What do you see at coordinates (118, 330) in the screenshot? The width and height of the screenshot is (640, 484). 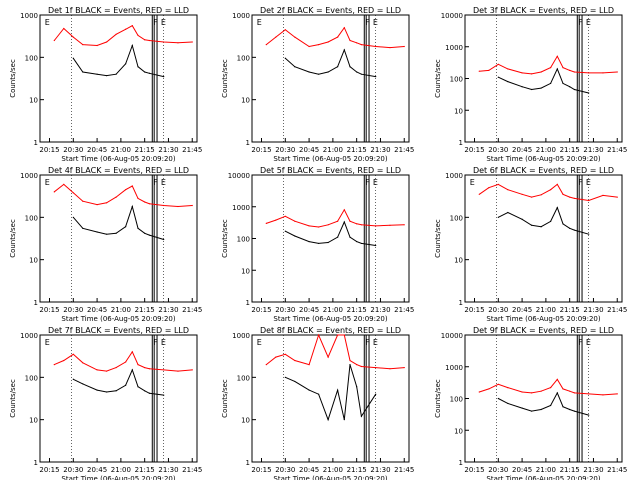 I see `chart-title: Det 7f BLACK = Events, RED = LLD` at bounding box center [118, 330].